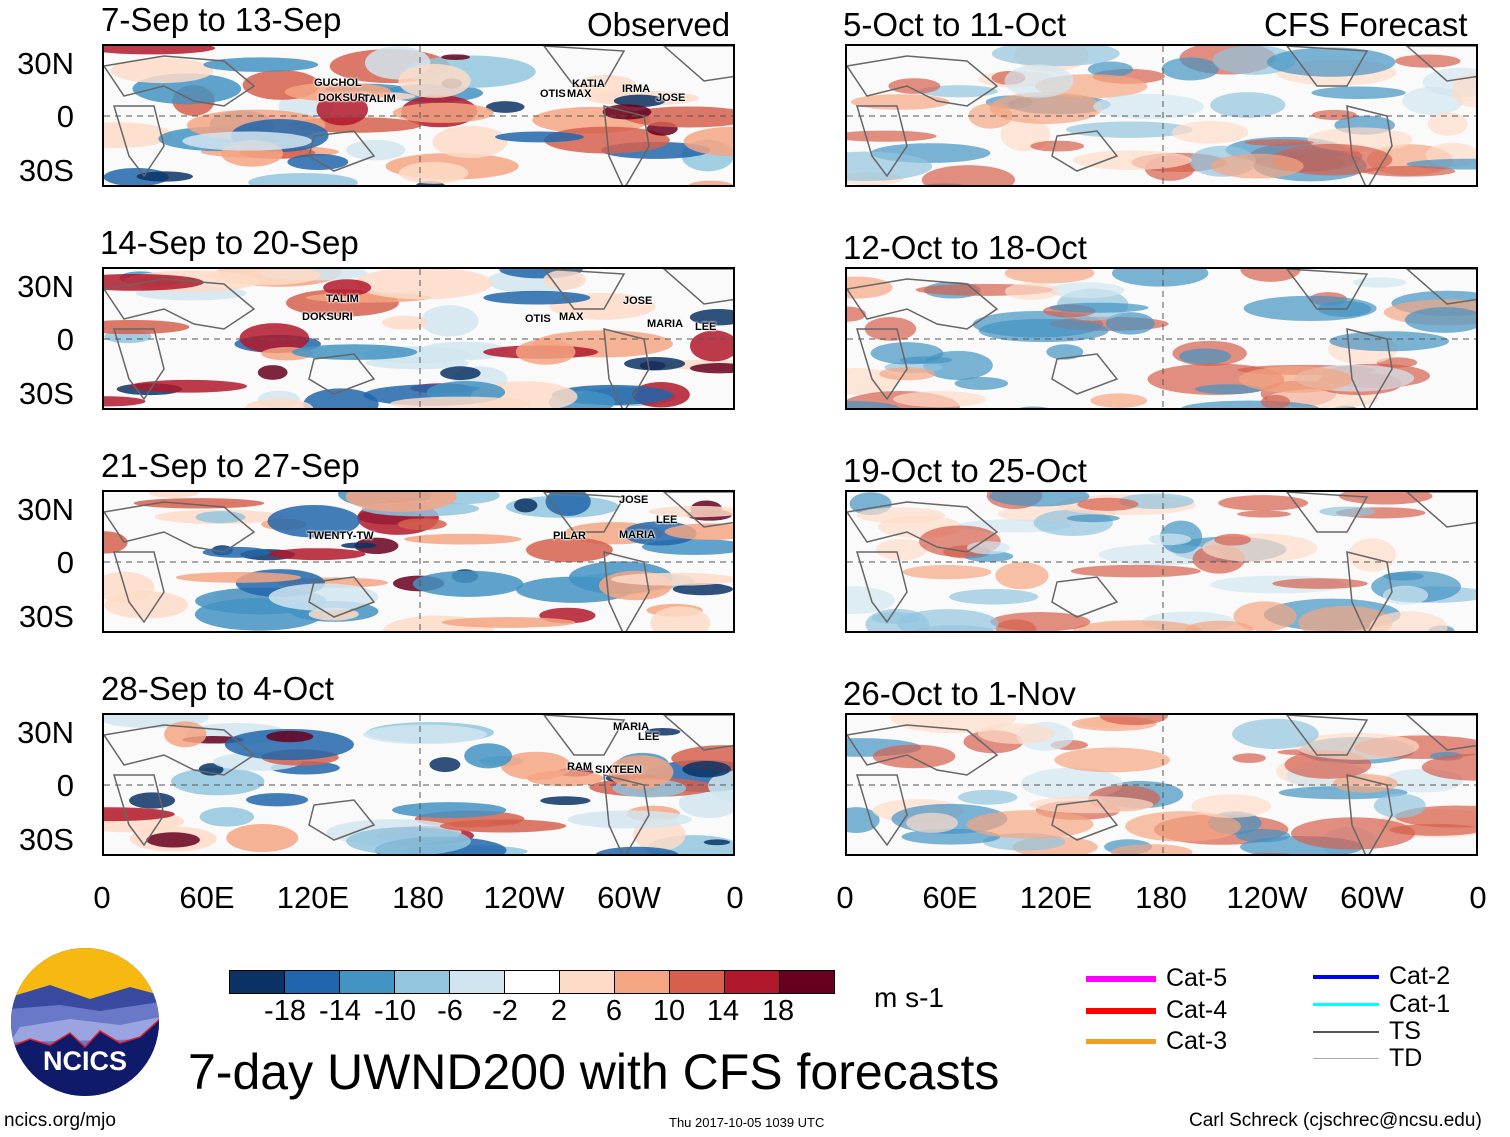 The width and height of the screenshot is (1510, 1137). What do you see at coordinates (747, 1122) in the screenshot?
I see `timestamp: Thu 2017-10-05 1039 UTC` at bounding box center [747, 1122].